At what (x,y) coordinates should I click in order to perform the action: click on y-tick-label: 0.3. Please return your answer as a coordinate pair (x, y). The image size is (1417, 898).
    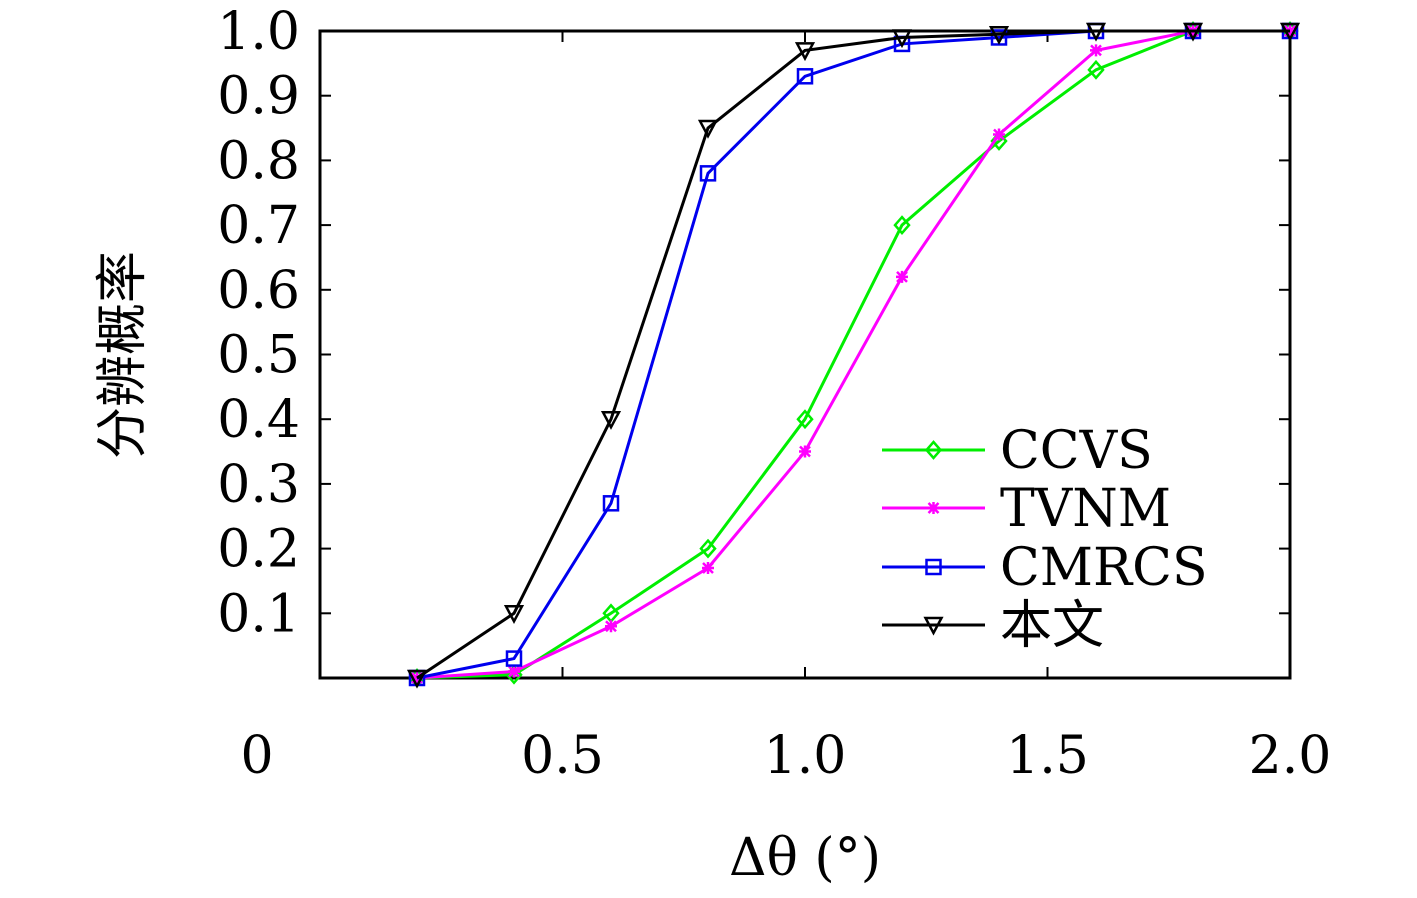
    Looking at the image, I should click on (258, 485).